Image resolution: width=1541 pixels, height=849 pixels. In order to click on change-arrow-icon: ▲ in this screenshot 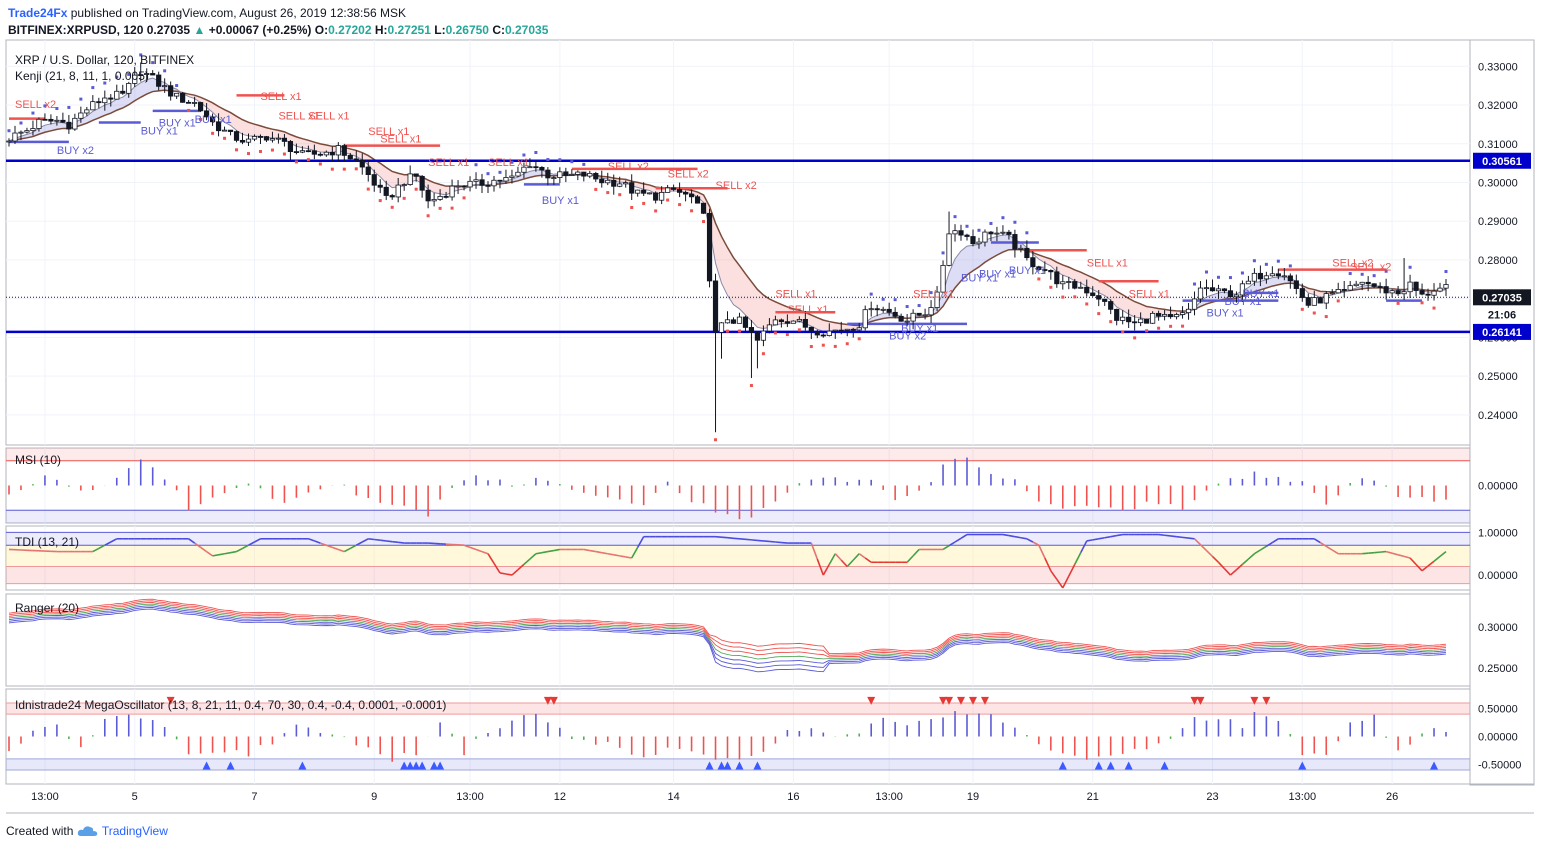, I will do `click(199, 30)`.